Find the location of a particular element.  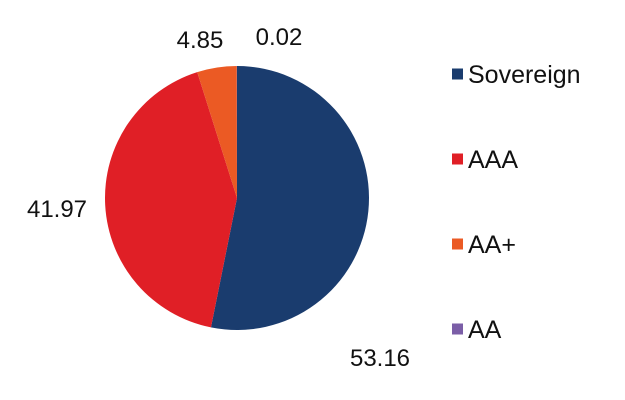

data-label-aaa: 41.97 is located at coordinates (57, 209).